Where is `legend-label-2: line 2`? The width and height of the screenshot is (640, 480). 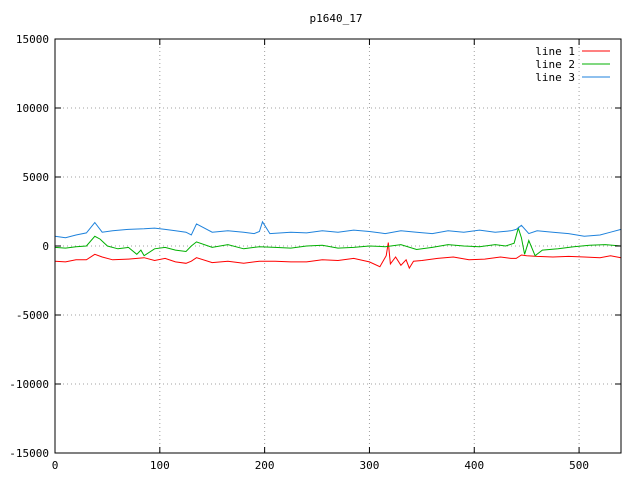 legend-label-2: line 2 is located at coordinates (555, 64).